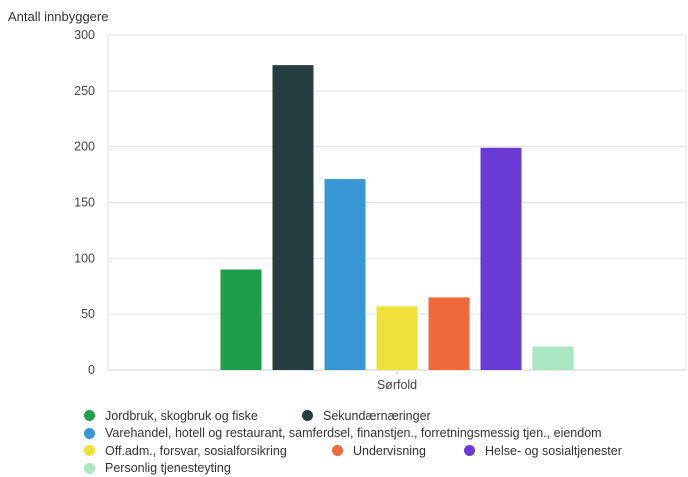 The height and width of the screenshot is (477, 688). I want to click on y-tick-label: 100, so click(84, 258).